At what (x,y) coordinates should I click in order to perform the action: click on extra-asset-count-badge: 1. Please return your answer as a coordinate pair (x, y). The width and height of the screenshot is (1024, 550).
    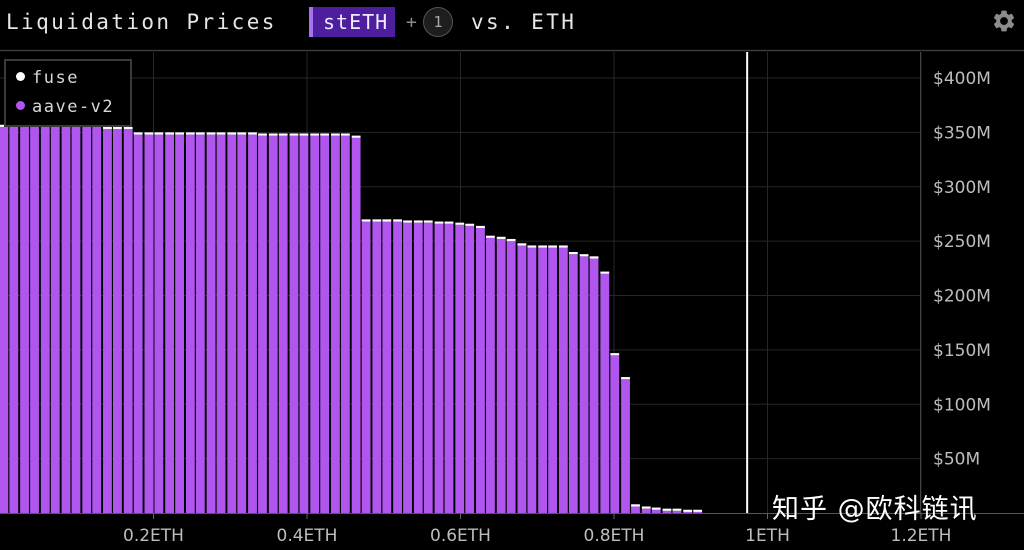
    Looking at the image, I should click on (438, 22).